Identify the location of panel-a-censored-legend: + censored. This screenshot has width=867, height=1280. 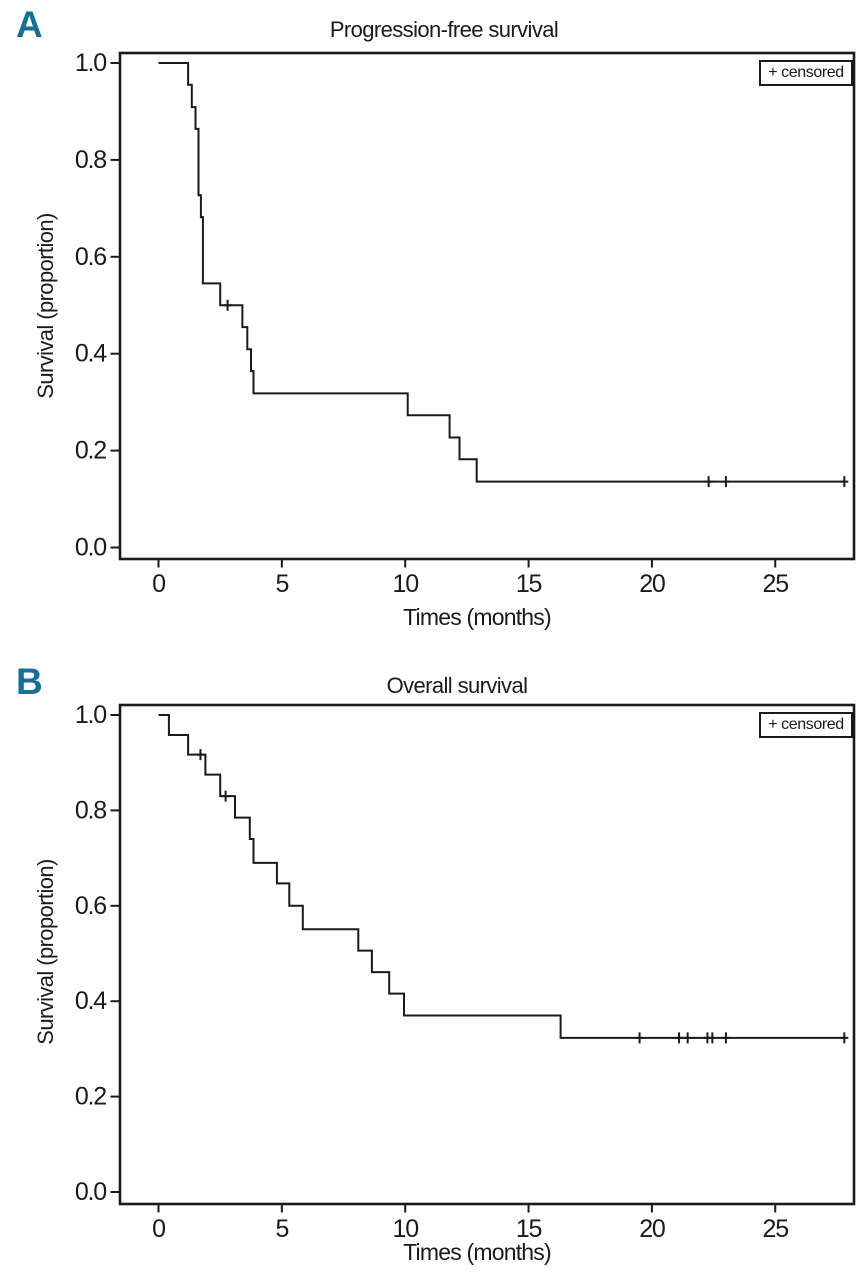
(806, 73).